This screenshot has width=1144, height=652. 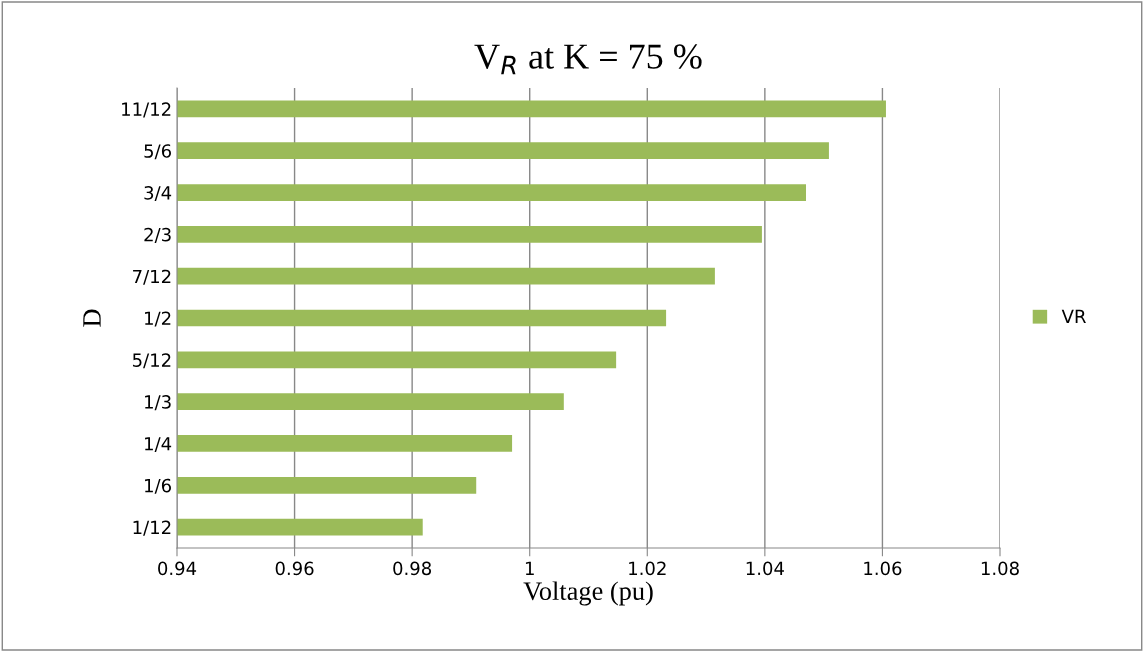 What do you see at coordinates (92, 318) in the screenshot?
I see `y-axis-title: D` at bounding box center [92, 318].